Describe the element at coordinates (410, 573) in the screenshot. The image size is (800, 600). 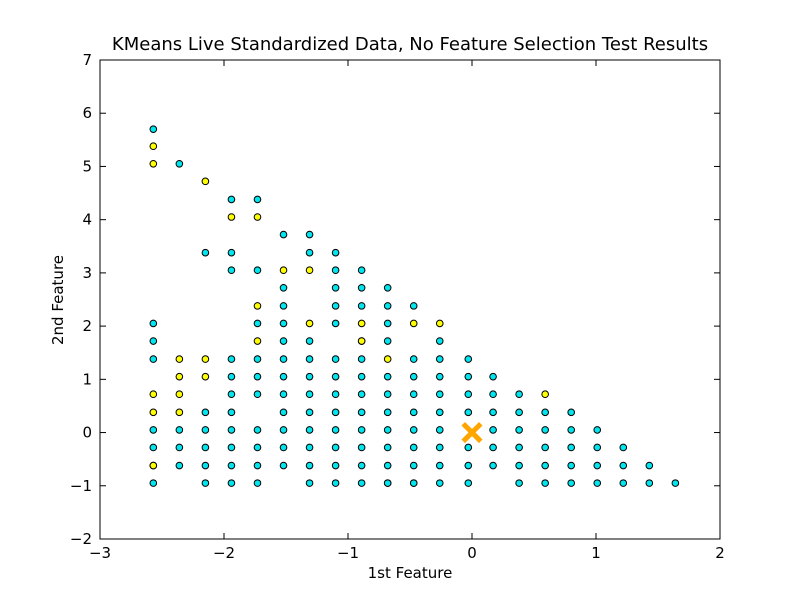
I see `x-axis-label: 1st Feature` at that location.